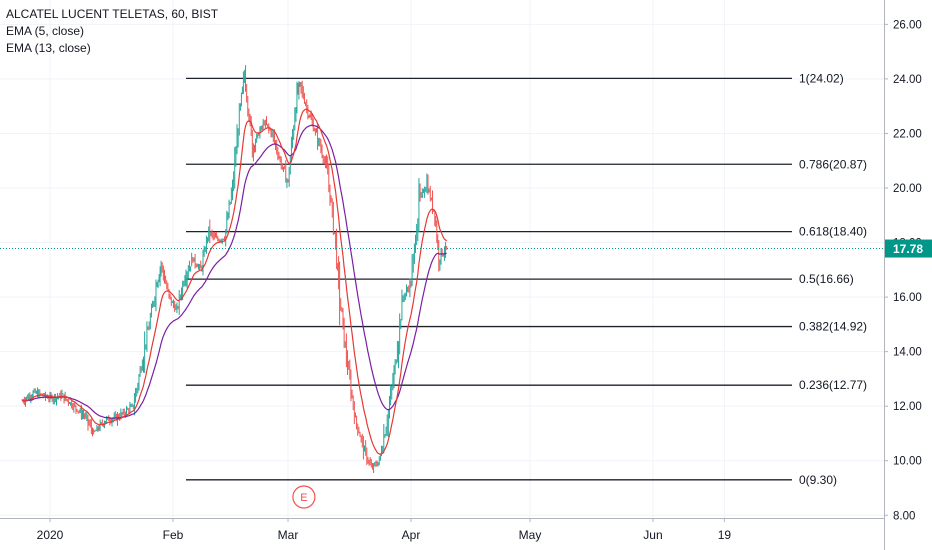 Image resolution: width=932 pixels, height=550 pixels. What do you see at coordinates (907, 189) in the screenshot?
I see `y-tick-label: 20.00` at bounding box center [907, 189].